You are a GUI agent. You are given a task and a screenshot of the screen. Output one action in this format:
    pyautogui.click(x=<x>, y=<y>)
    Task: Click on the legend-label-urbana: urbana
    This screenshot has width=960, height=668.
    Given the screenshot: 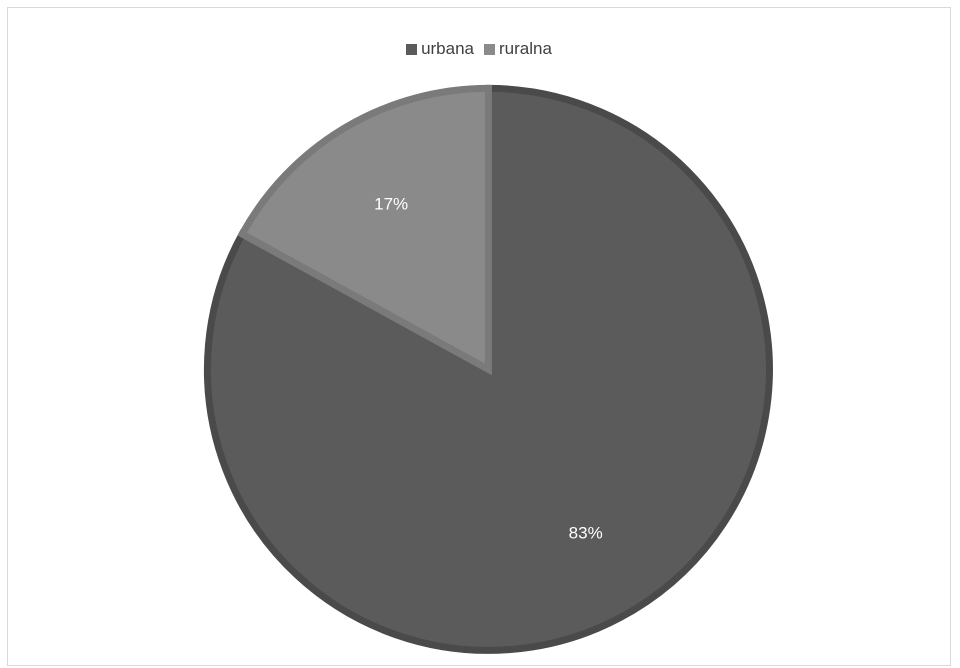 What is the action you would take?
    pyautogui.click(x=447, y=48)
    